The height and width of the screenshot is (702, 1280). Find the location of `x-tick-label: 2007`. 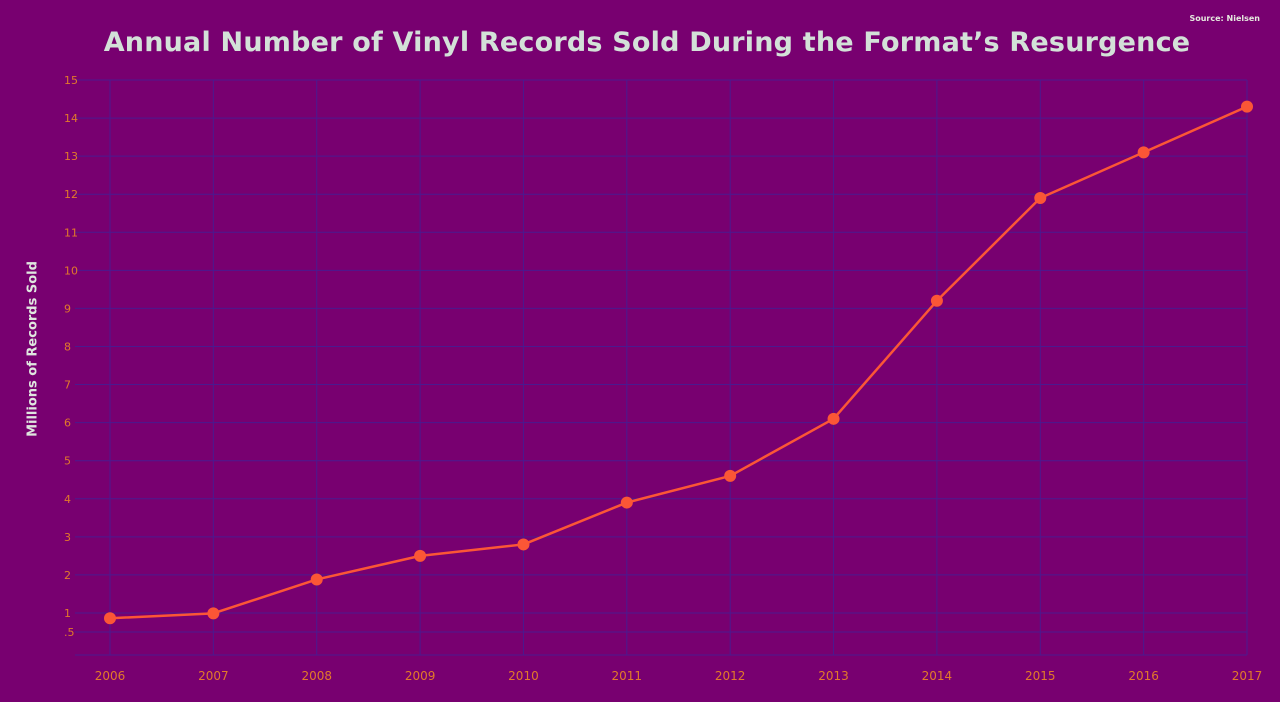

x-tick-label: 2007 is located at coordinates (213, 676).